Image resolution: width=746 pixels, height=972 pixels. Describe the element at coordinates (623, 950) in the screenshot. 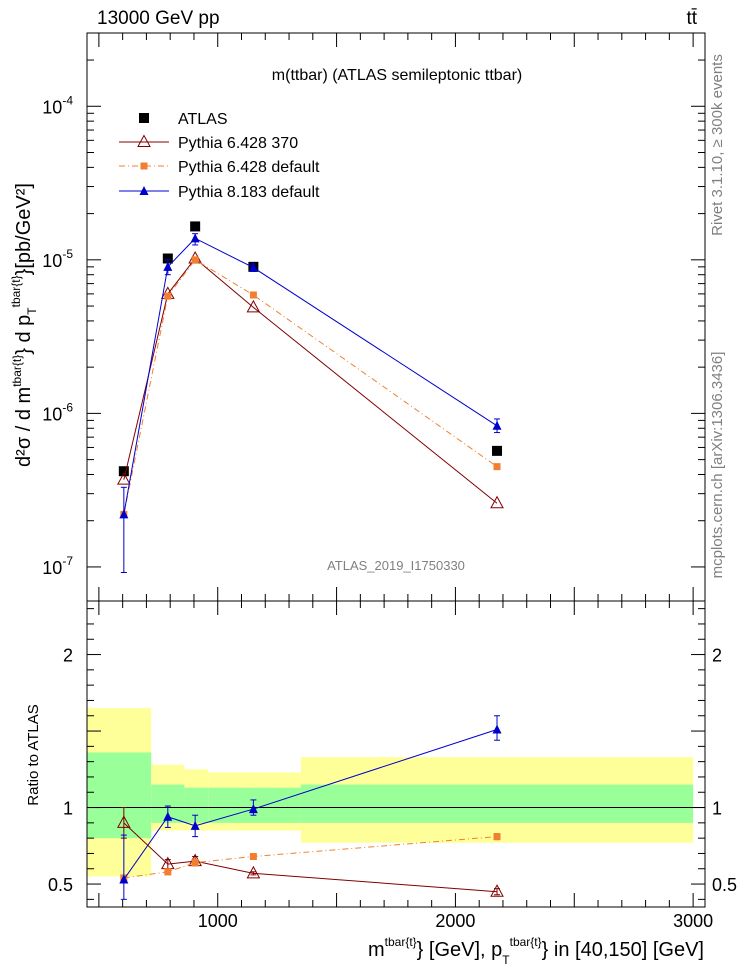

I see `x-label-c: } in [40,150] [GeV]` at that location.